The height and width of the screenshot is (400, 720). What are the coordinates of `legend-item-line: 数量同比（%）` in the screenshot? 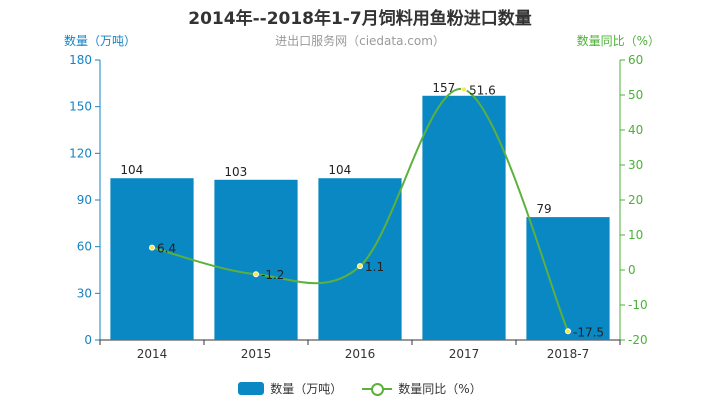 It's located at (422, 388).